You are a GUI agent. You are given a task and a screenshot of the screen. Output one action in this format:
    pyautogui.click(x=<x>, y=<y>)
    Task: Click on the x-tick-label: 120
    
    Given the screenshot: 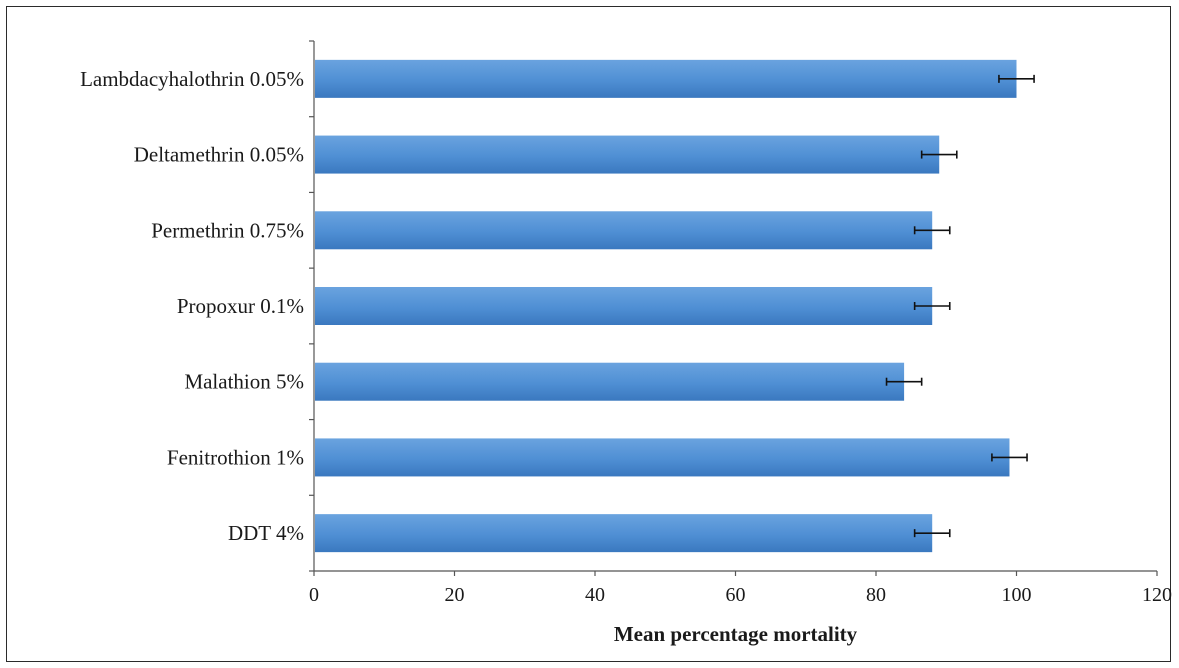 What is the action you would take?
    pyautogui.click(x=1157, y=595)
    